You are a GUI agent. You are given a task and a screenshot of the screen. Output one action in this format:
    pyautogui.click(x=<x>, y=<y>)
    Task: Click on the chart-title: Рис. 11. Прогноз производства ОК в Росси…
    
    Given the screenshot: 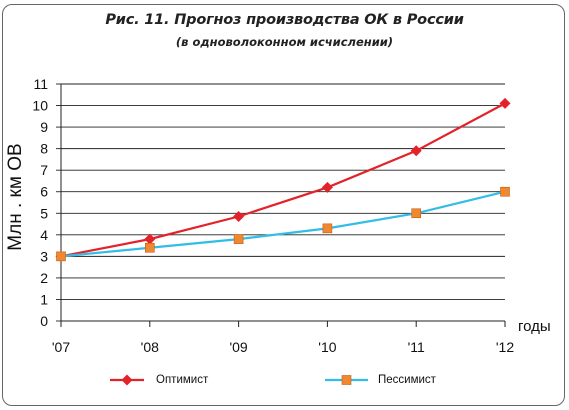 What is the action you would take?
    pyautogui.click(x=284, y=20)
    